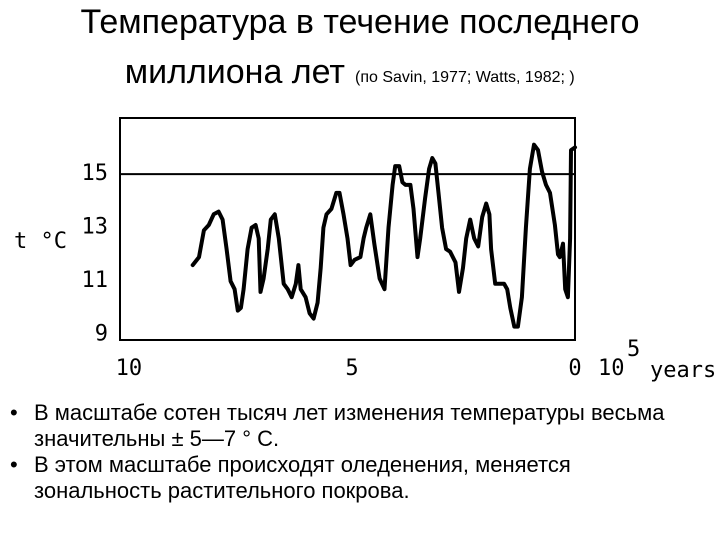 This screenshot has width=720, height=540. I want to click on chart-subtitle: (по Savin, 1977; Watts, 1982; ), so click(465, 77).